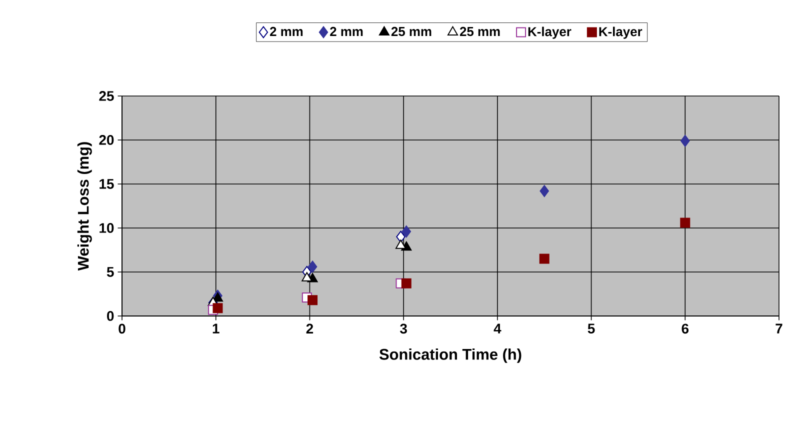  Describe the element at coordinates (216, 329) in the screenshot. I see `x-tick-label: 1` at that location.